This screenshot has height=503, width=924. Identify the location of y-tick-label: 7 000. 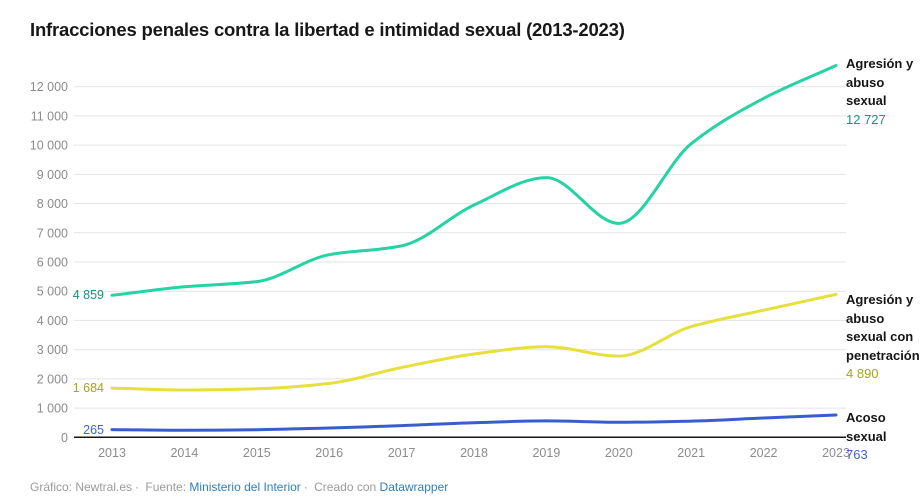
(52, 233).